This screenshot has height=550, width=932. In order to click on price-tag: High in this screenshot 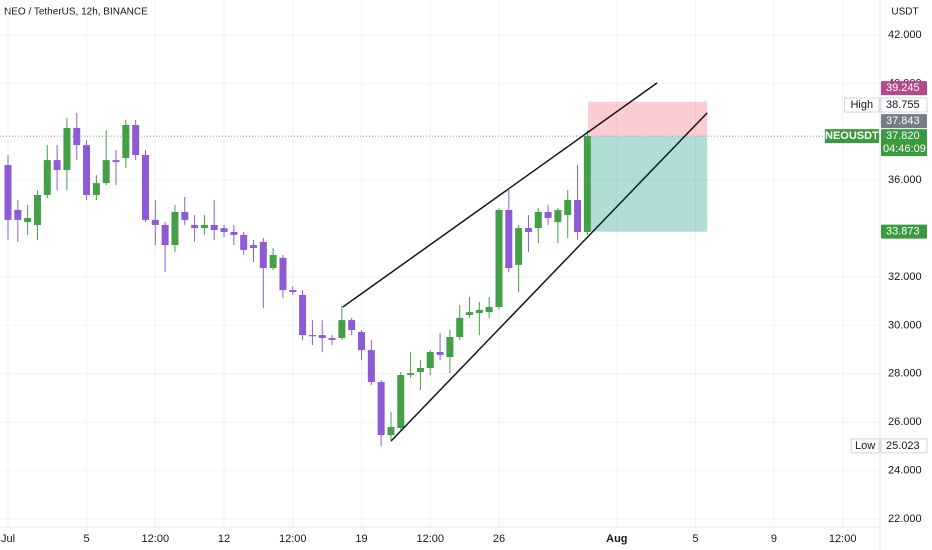, I will do `click(861, 105)`.